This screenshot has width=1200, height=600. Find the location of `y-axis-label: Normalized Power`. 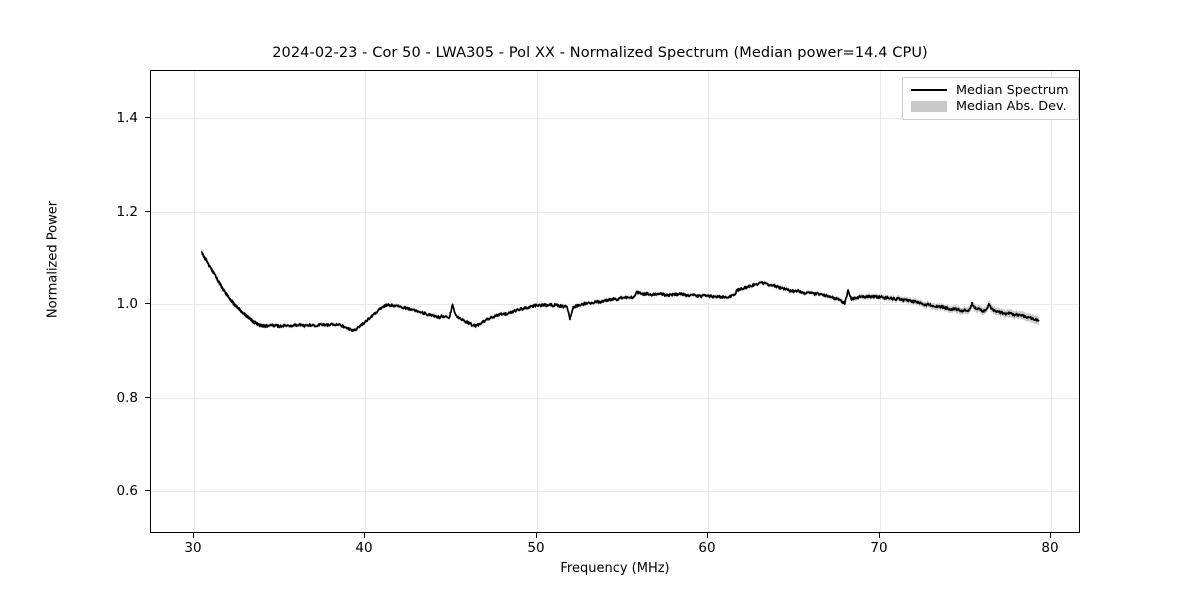

y-axis-label: Normalized Power is located at coordinates (53, 259).